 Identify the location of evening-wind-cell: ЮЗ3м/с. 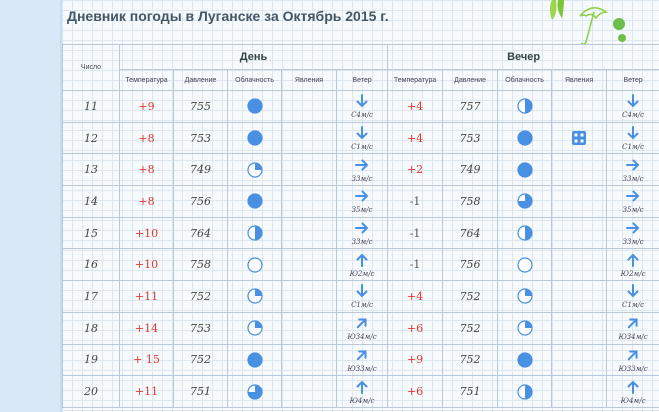
(632, 360).